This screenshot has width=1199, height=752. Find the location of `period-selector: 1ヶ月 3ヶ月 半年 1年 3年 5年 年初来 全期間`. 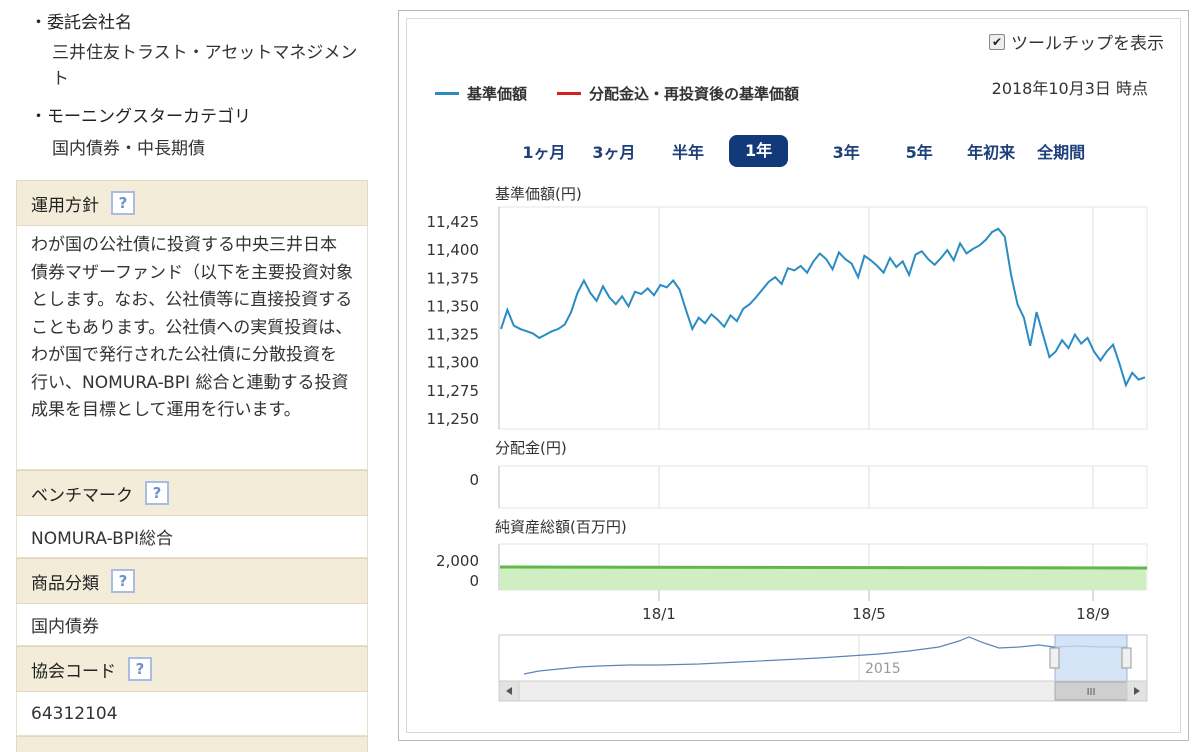

period-selector: 1ヶ月 3ヶ月 半年 1年 3年 5年 年初来 全期間 is located at coordinates (802, 151).